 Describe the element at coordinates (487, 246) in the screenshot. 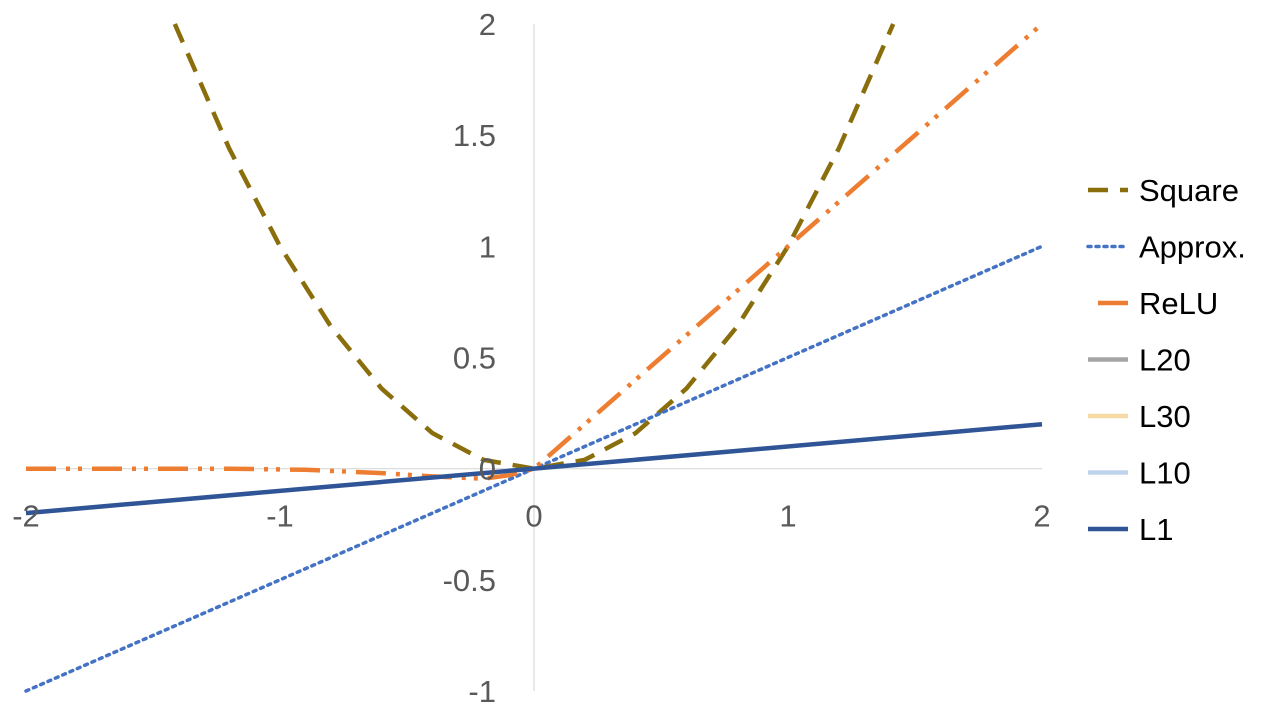

I see `y-tick-label: 1` at that location.